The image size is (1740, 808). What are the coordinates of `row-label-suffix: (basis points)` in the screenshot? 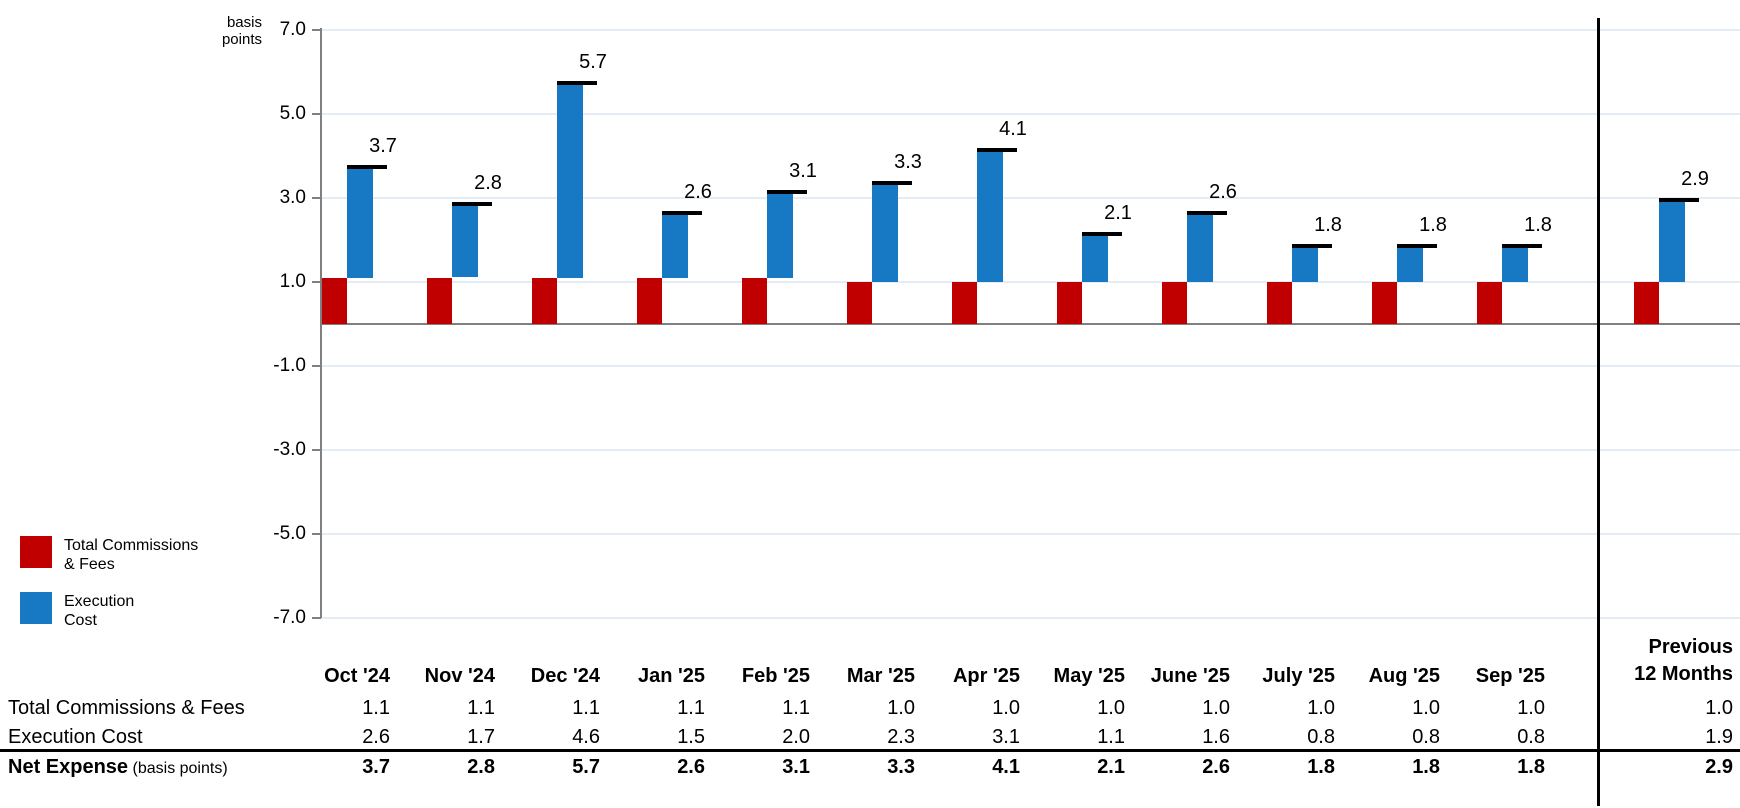 It's located at (178, 768).